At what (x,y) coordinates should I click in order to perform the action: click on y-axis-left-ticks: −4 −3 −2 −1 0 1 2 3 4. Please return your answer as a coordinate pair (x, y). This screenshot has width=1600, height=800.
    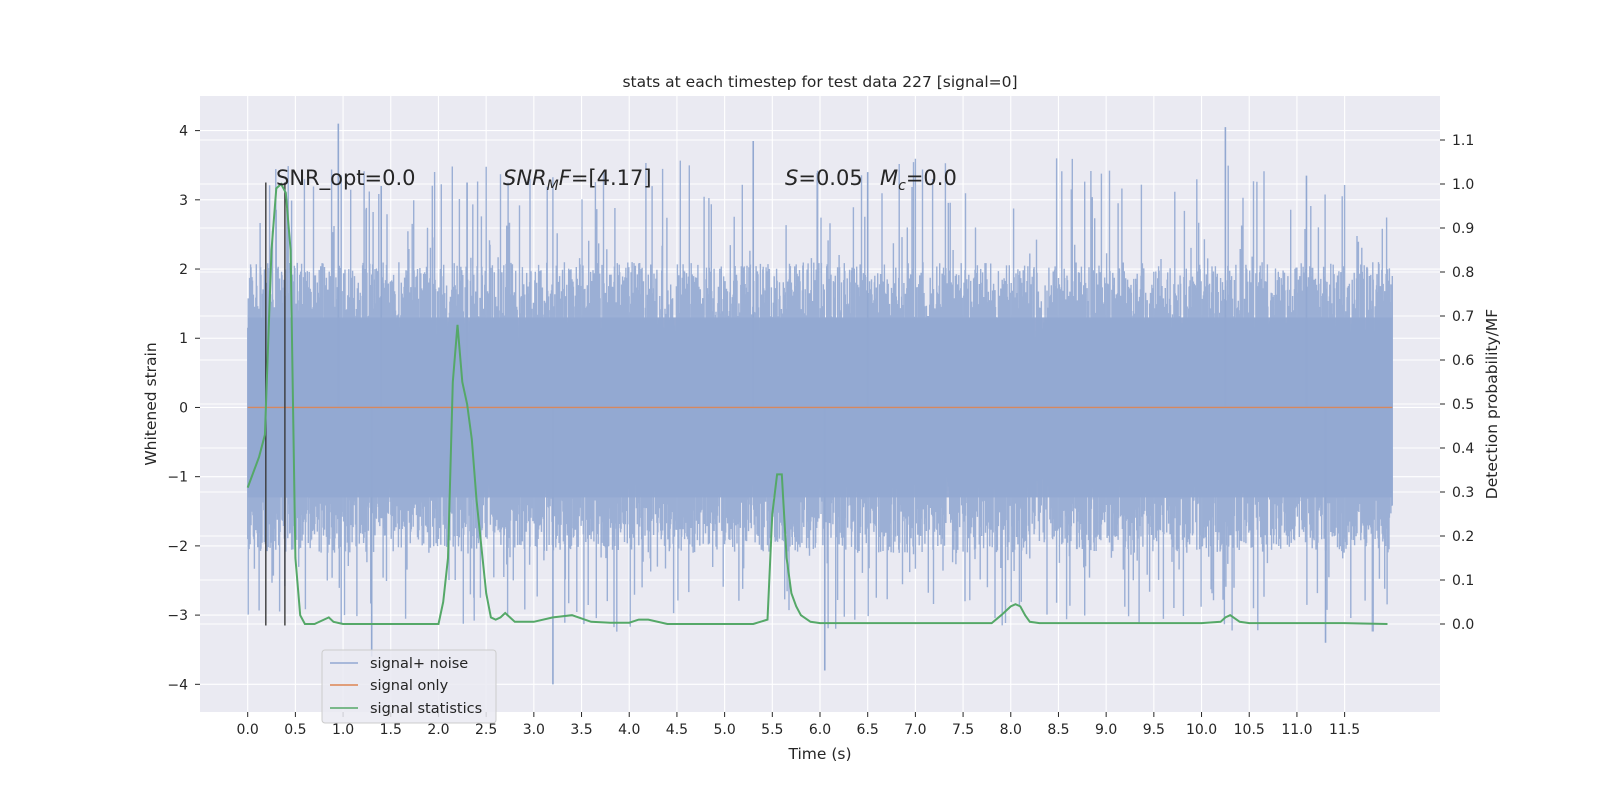
    Looking at the image, I should click on (183, 408).